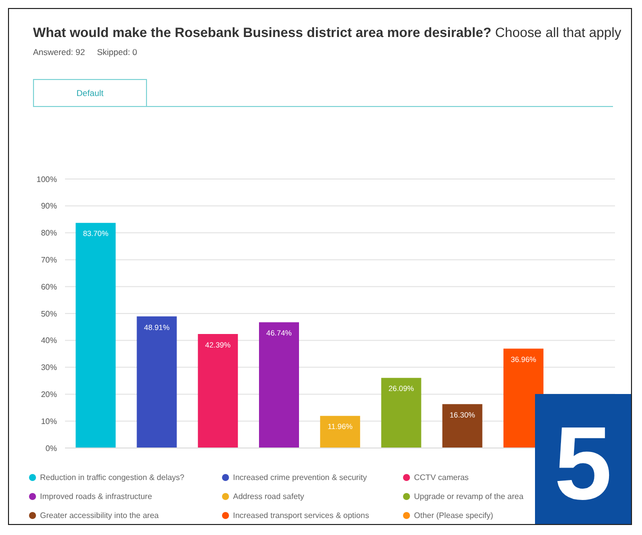  I want to click on text: Default, so click(90, 92).